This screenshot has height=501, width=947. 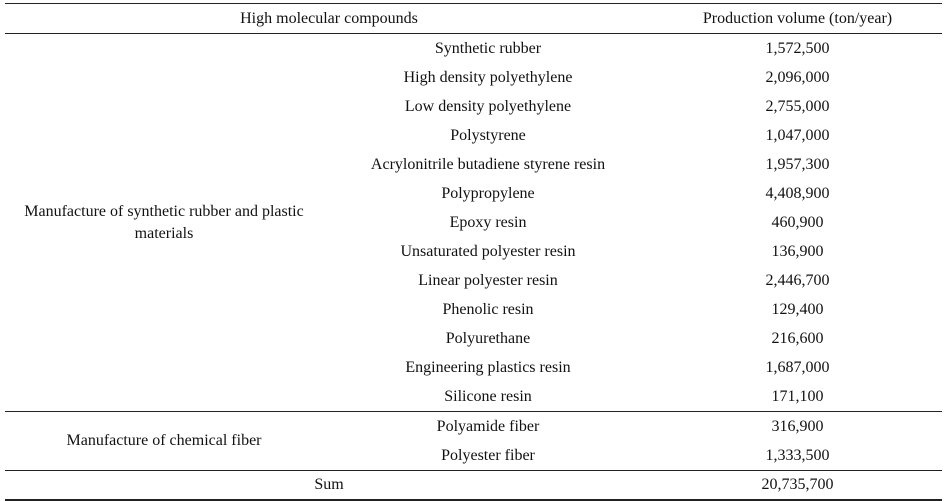 What do you see at coordinates (488, 48) in the screenshot?
I see `compound-name: Synthetic rubber` at bounding box center [488, 48].